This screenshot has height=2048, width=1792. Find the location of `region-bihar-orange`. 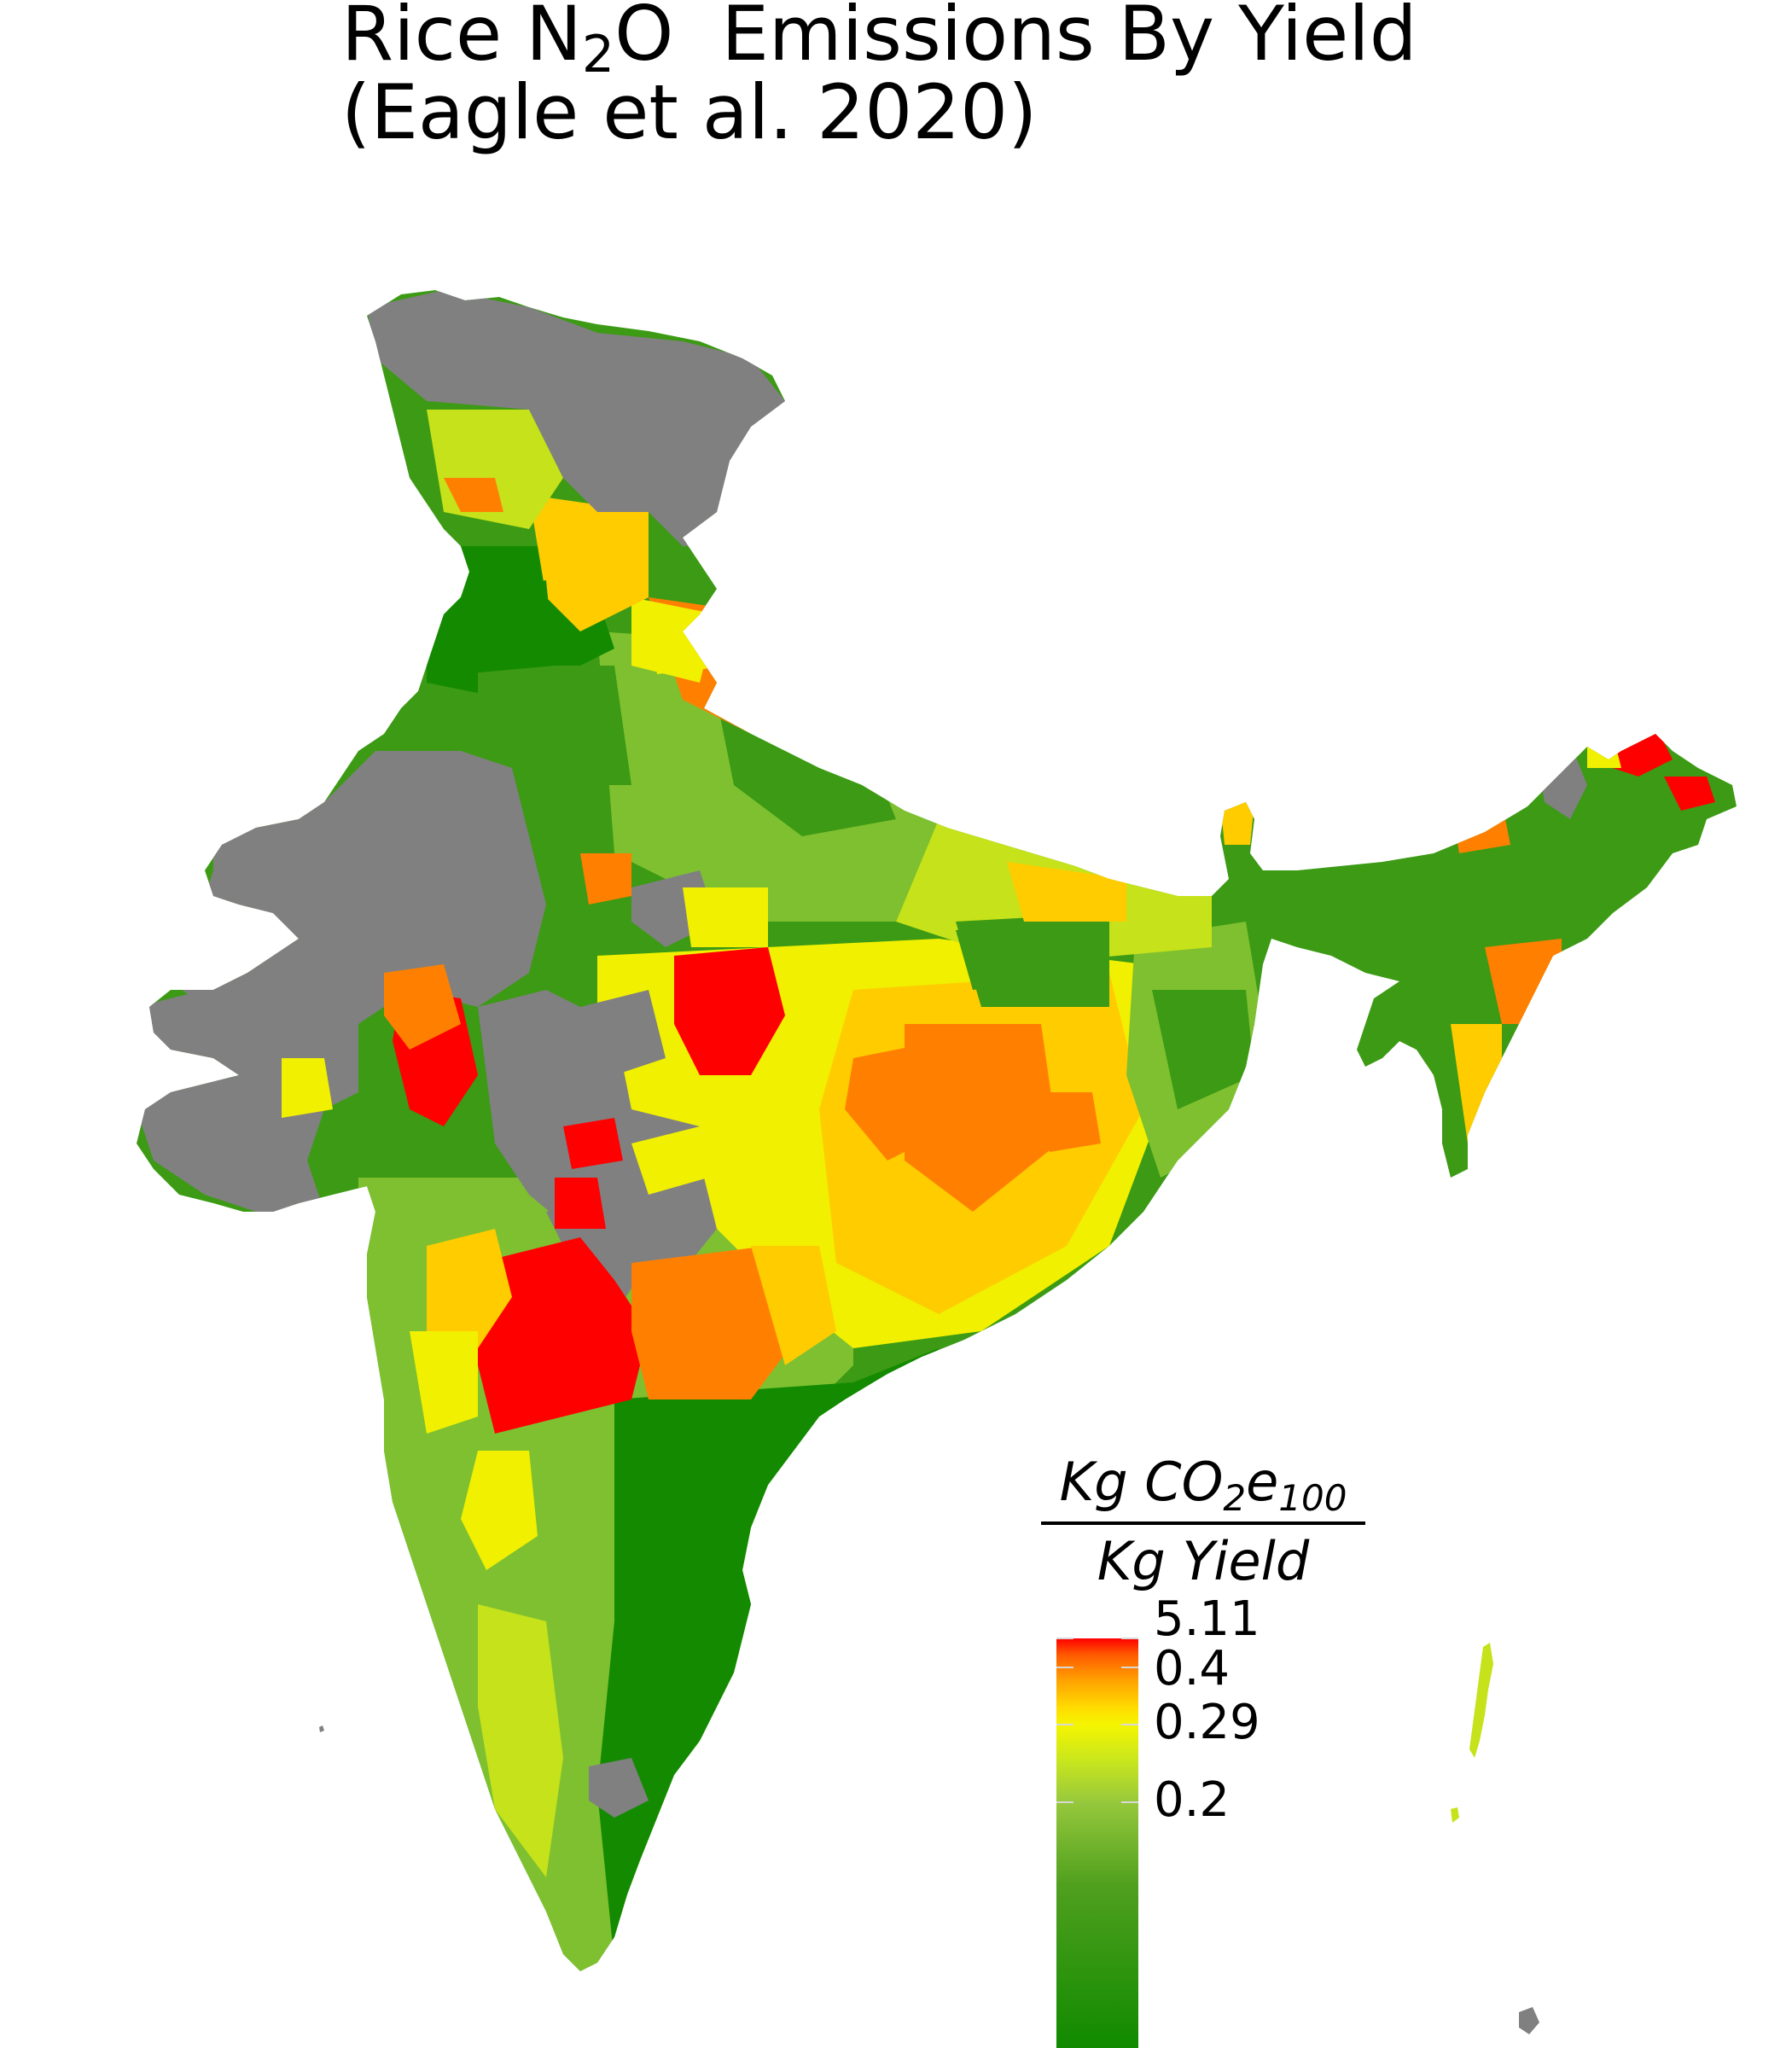

region-bihar-orange is located at coordinates (1066, 892).